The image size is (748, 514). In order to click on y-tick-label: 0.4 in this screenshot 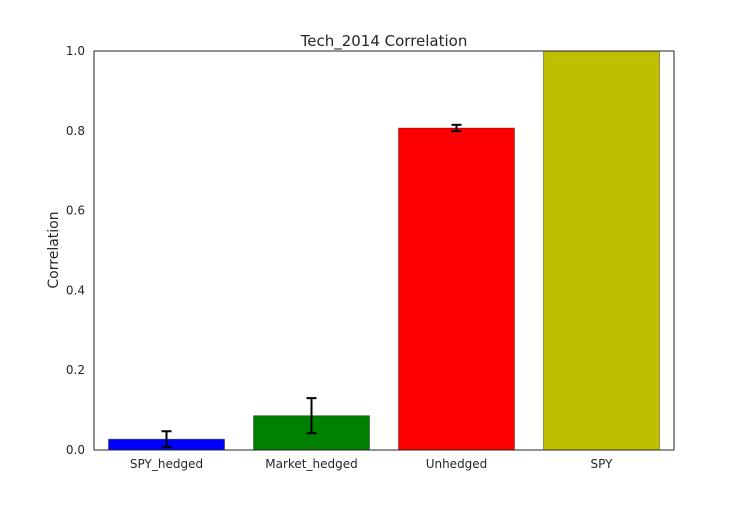, I will do `click(75, 290)`.